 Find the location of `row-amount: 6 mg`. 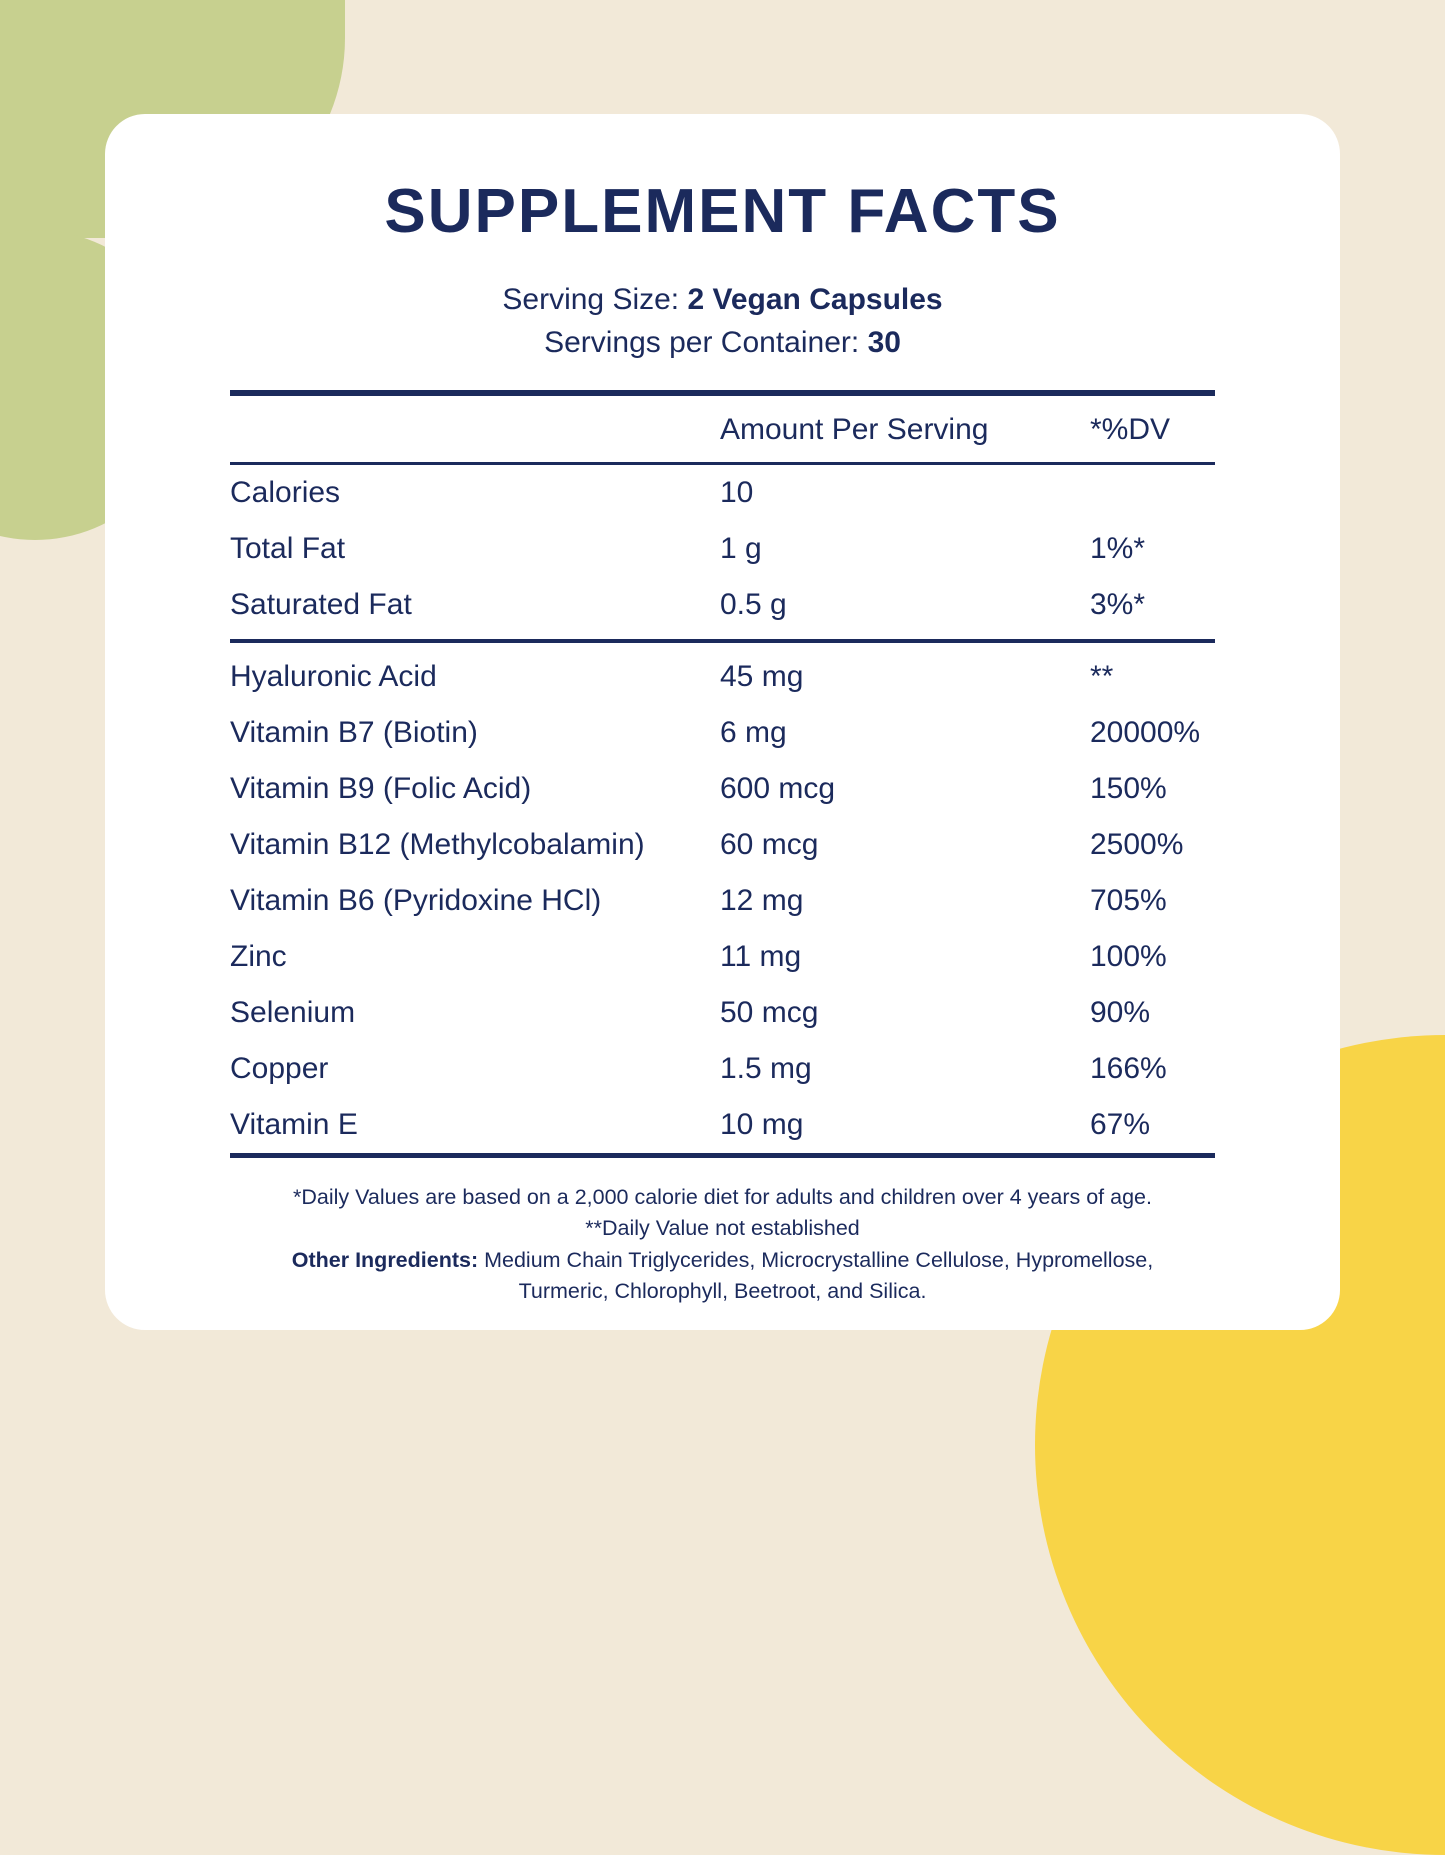

row-amount: 6 mg is located at coordinates (753, 733).